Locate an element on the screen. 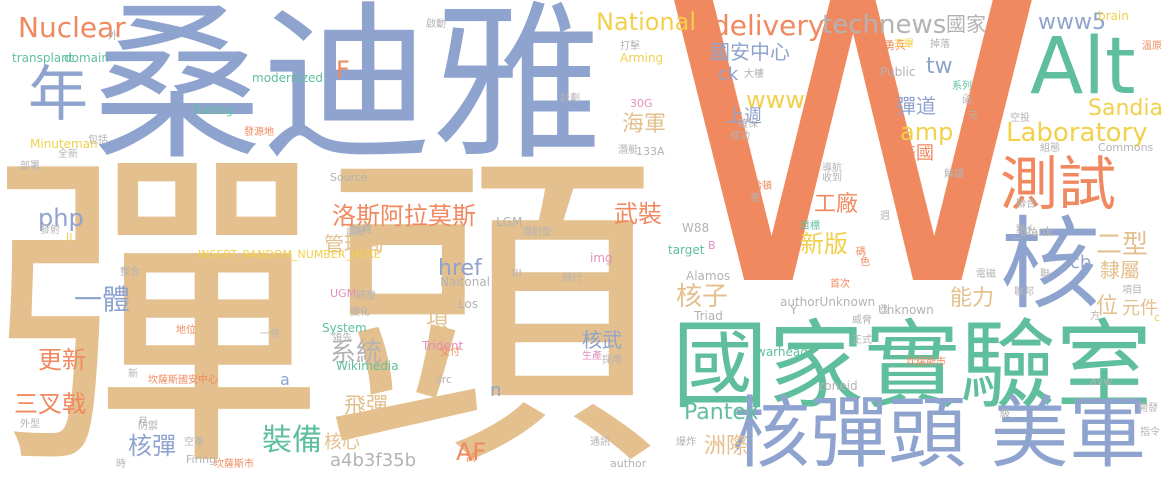 The height and width of the screenshot is (482, 1175). word-shoudao: 收到 is located at coordinates (832, 178).